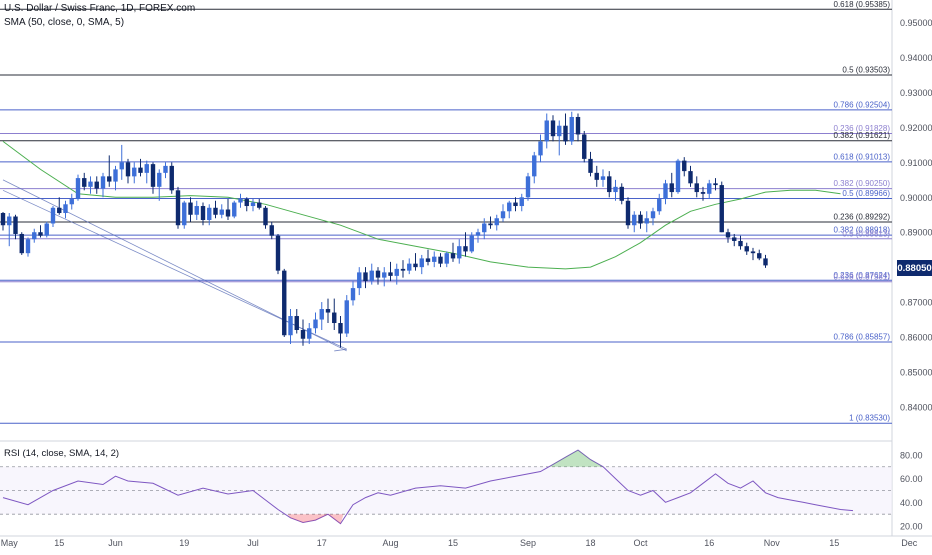  What do you see at coordinates (862, 128) in the screenshot?
I see `fib-level-label: 0.236 (0.91828)` at bounding box center [862, 128].